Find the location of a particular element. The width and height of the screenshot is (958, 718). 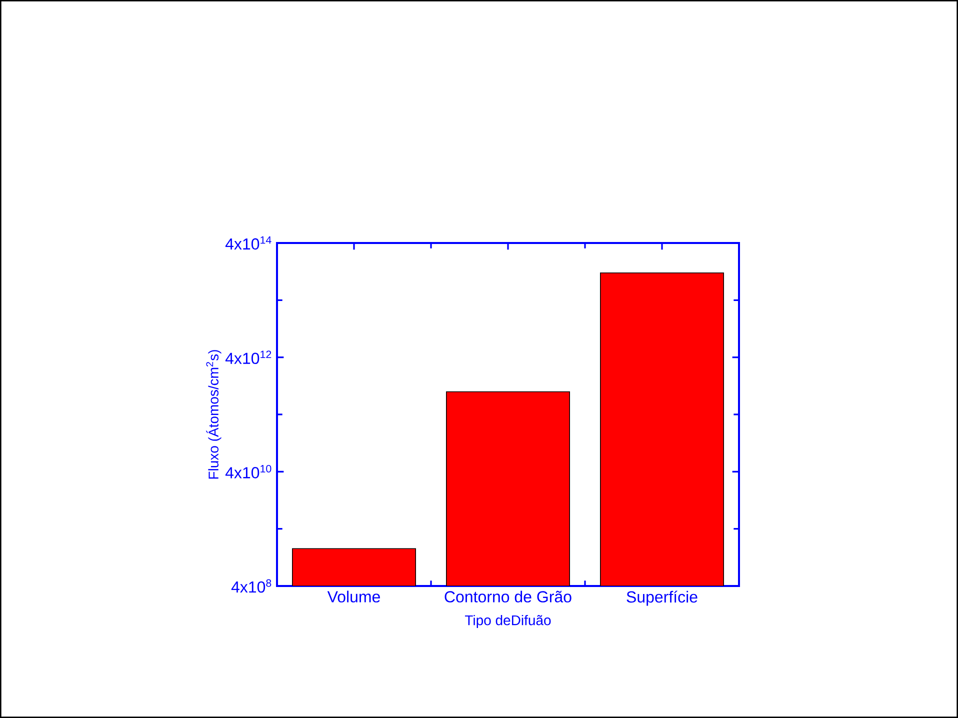

y-tick-label: 4x10$^{10}$ is located at coordinates (248, 471).